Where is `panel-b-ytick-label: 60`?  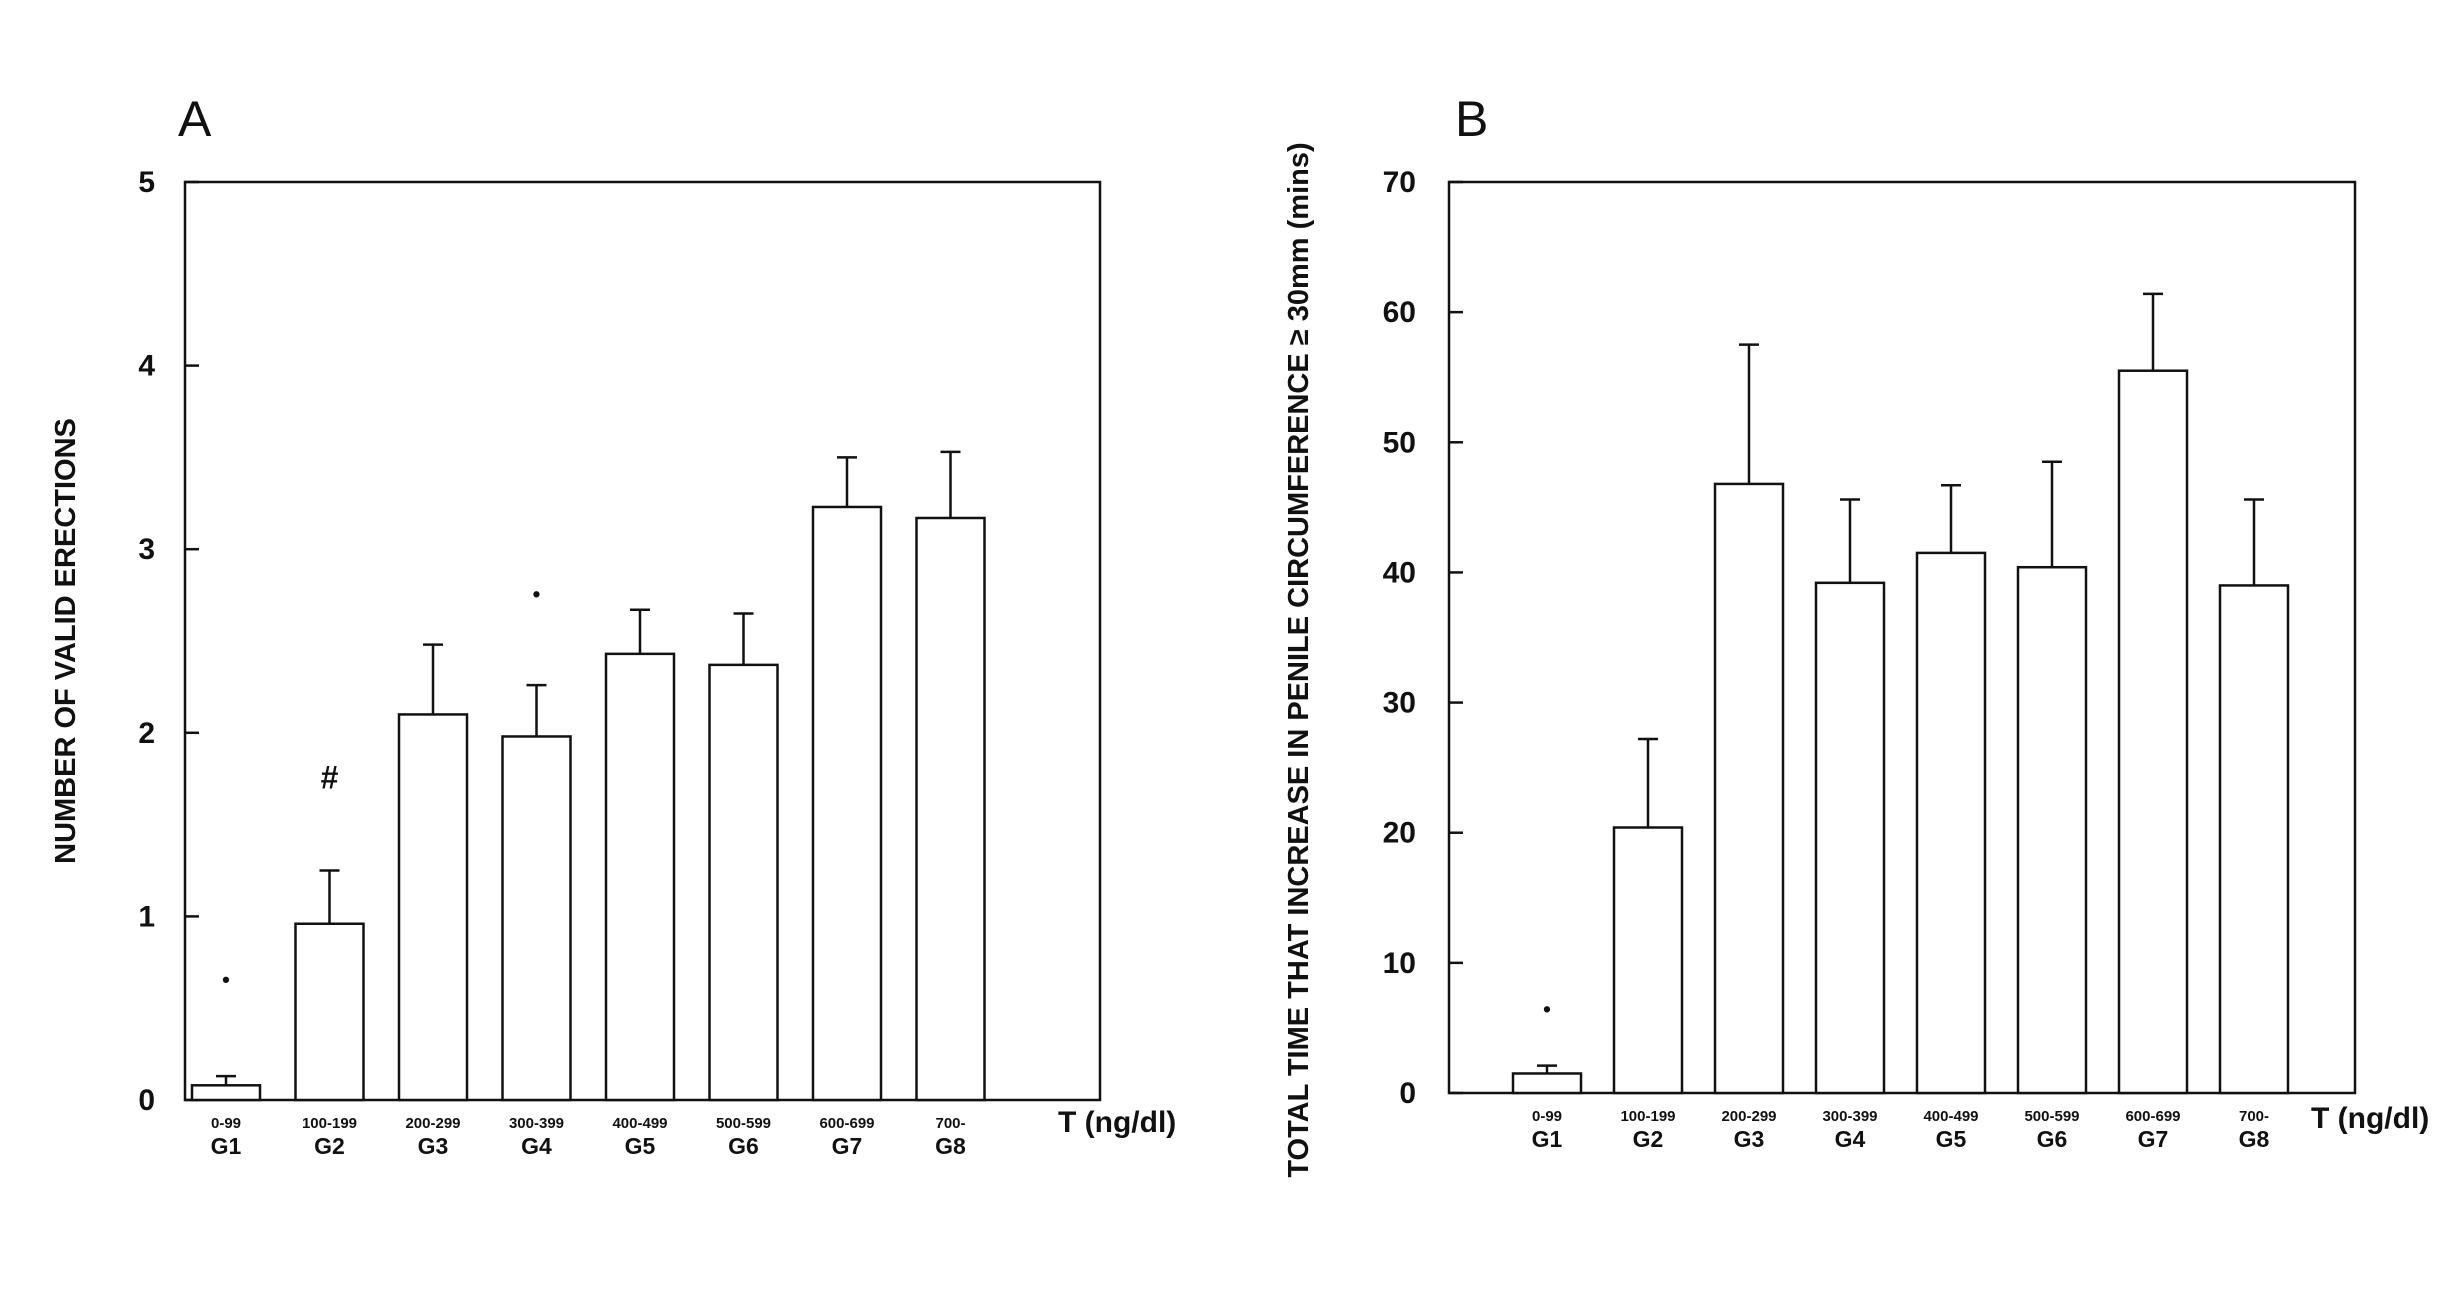
panel-b-ytick-label: 60 is located at coordinates (1399, 312).